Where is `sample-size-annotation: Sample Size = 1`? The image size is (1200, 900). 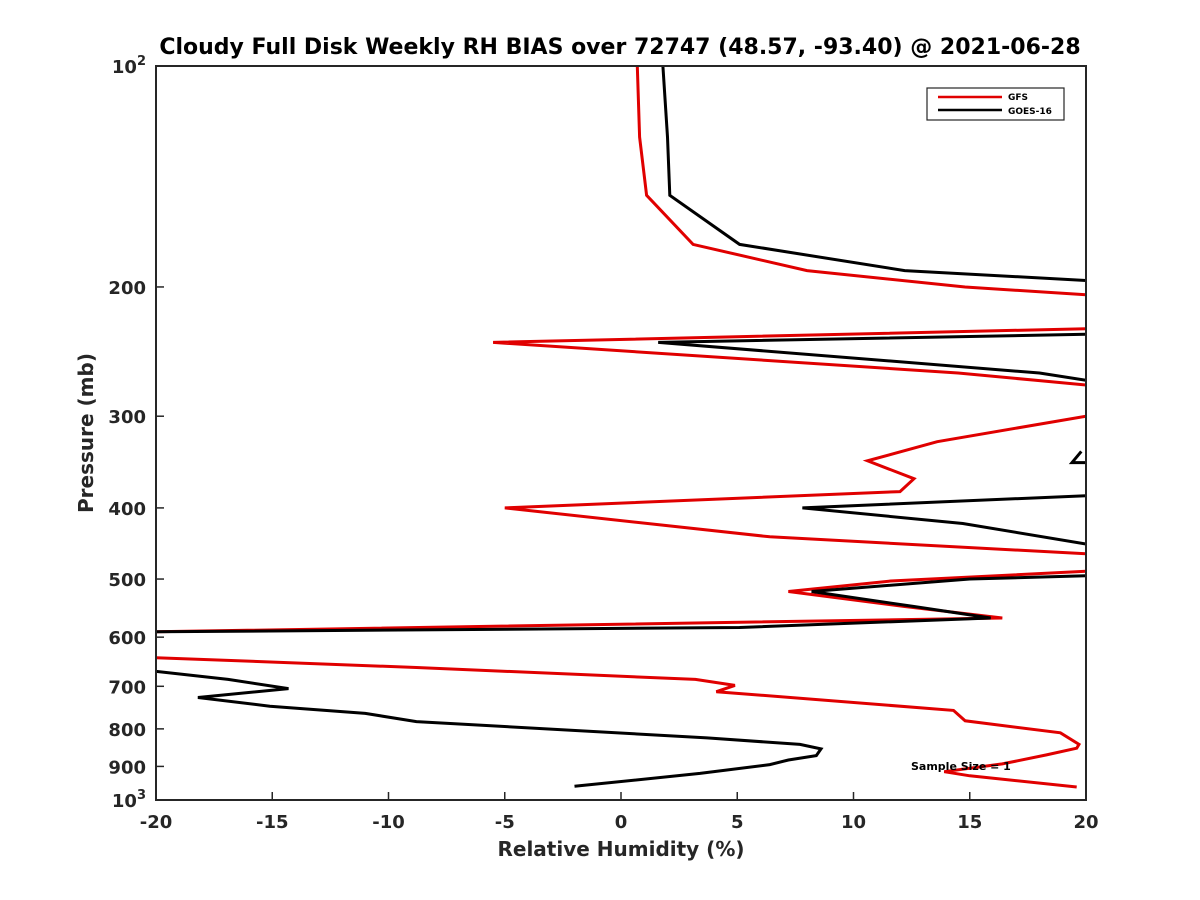 sample-size-annotation: Sample Size = 1 is located at coordinates (961, 766).